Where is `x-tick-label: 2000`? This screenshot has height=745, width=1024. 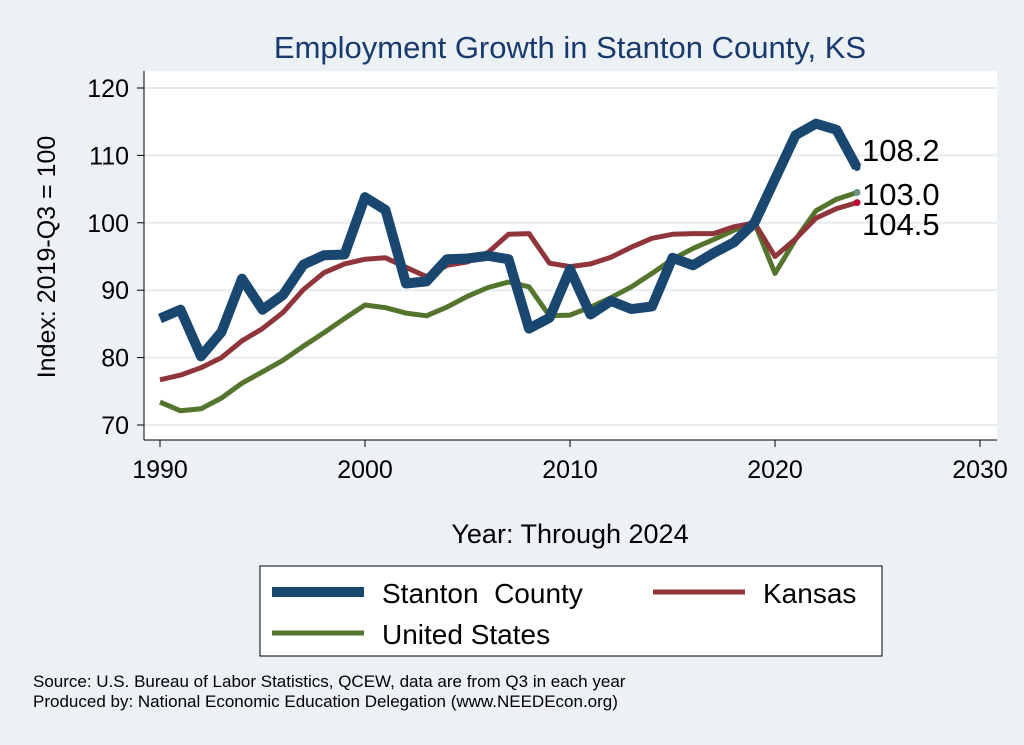
x-tick-label: 2000 is located at coordinates (365, 470).